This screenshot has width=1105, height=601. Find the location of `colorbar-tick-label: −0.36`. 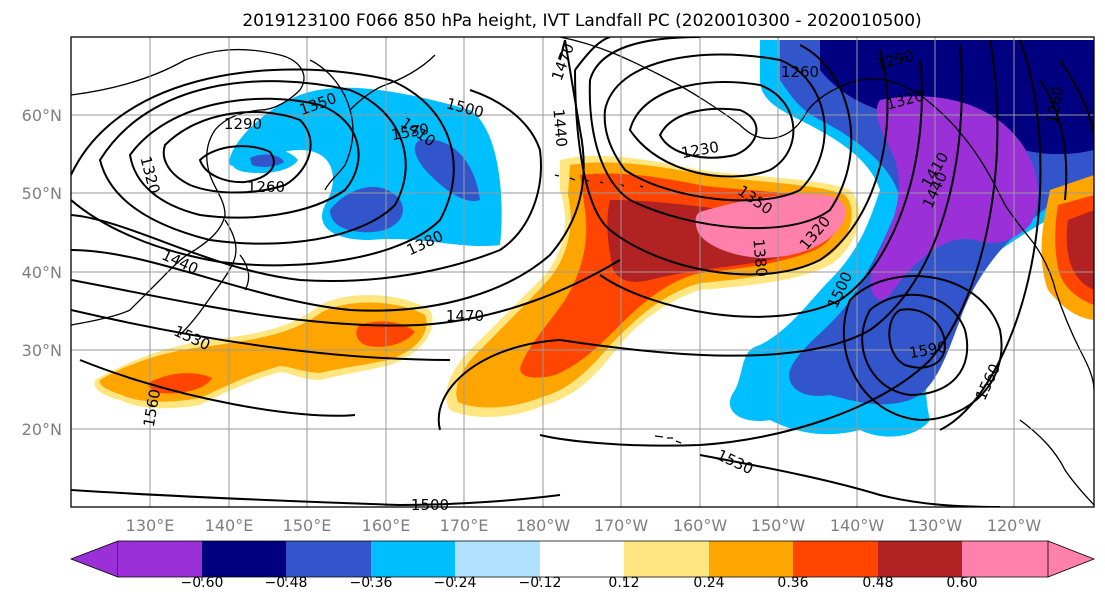

colorbar-tick-label: −0.36 is located at coordinates (371, 583).